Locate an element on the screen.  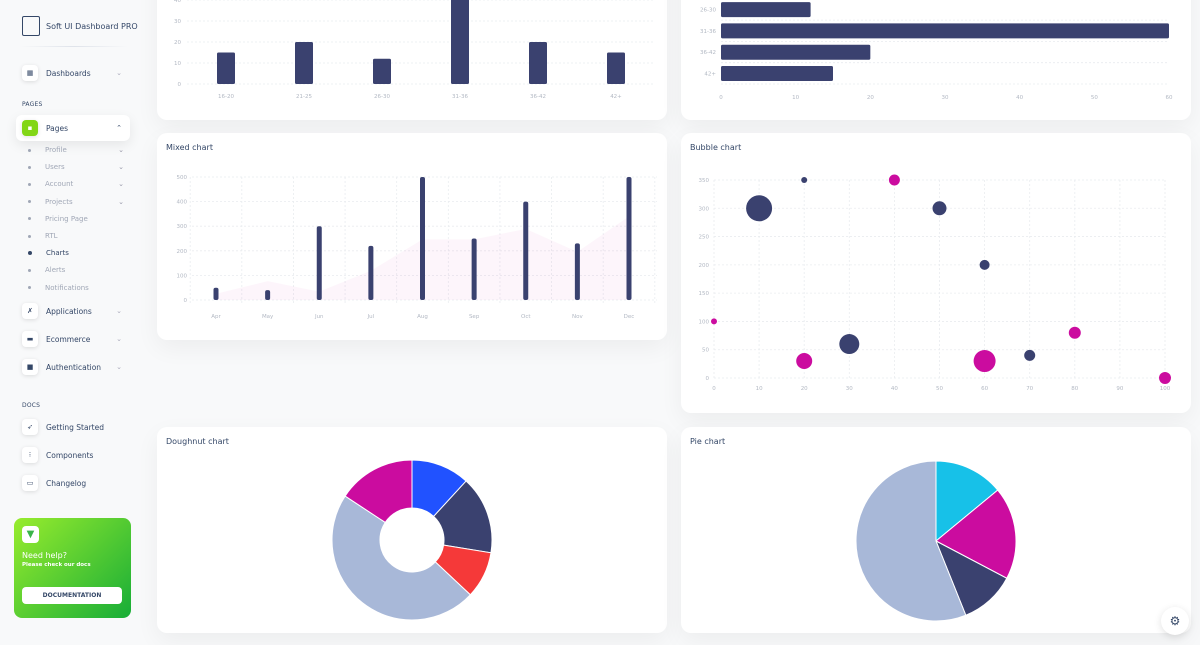
card-title: Bubble chart is located at coordinates (716, 147).